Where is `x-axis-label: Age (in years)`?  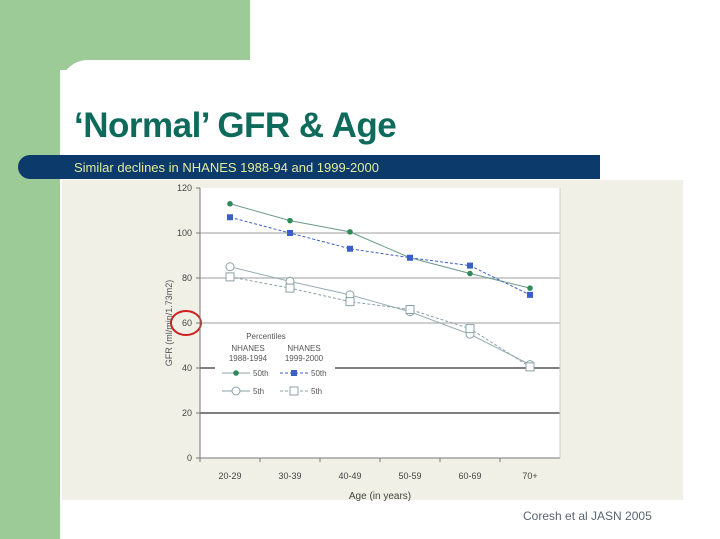 x-axis-label: Age (in years) is located at coordinates (380, 496).